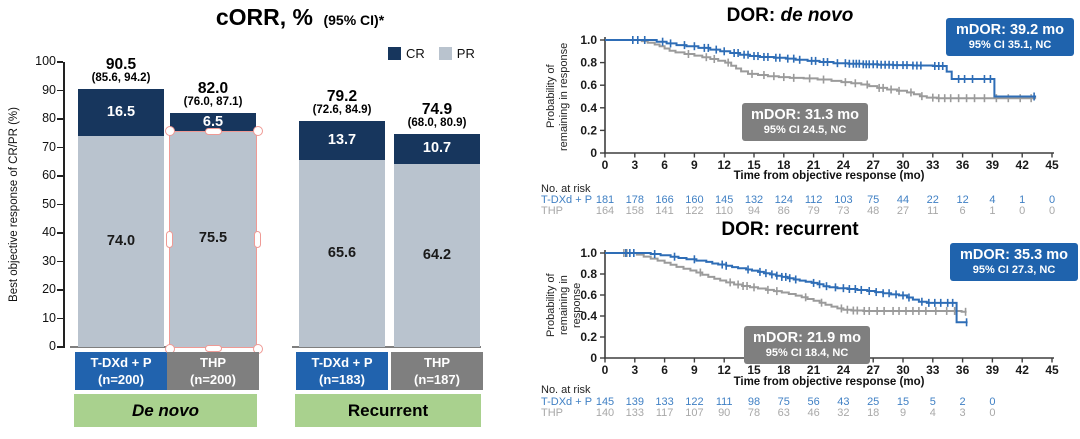 Image resolution: width=1080 pixels, height=439 pixels. What do you see at coordinates (121, 371) in the screenshot?
I see `bar-arm-box: T-DXd + P (n=200)` at bounding box center [121, 371].